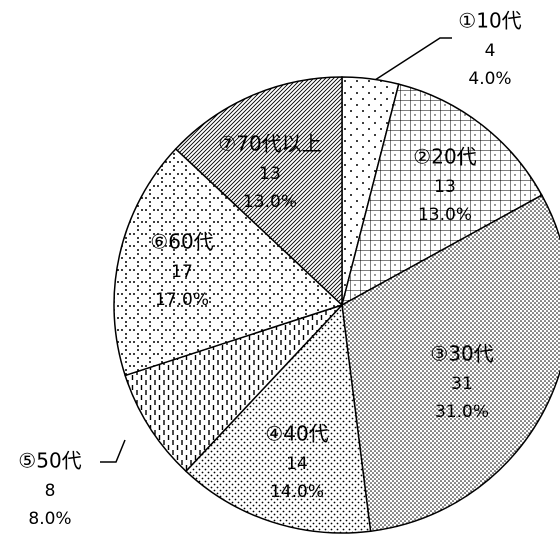  I want to click on slice-name: ⑤50代, so click(49, 461).